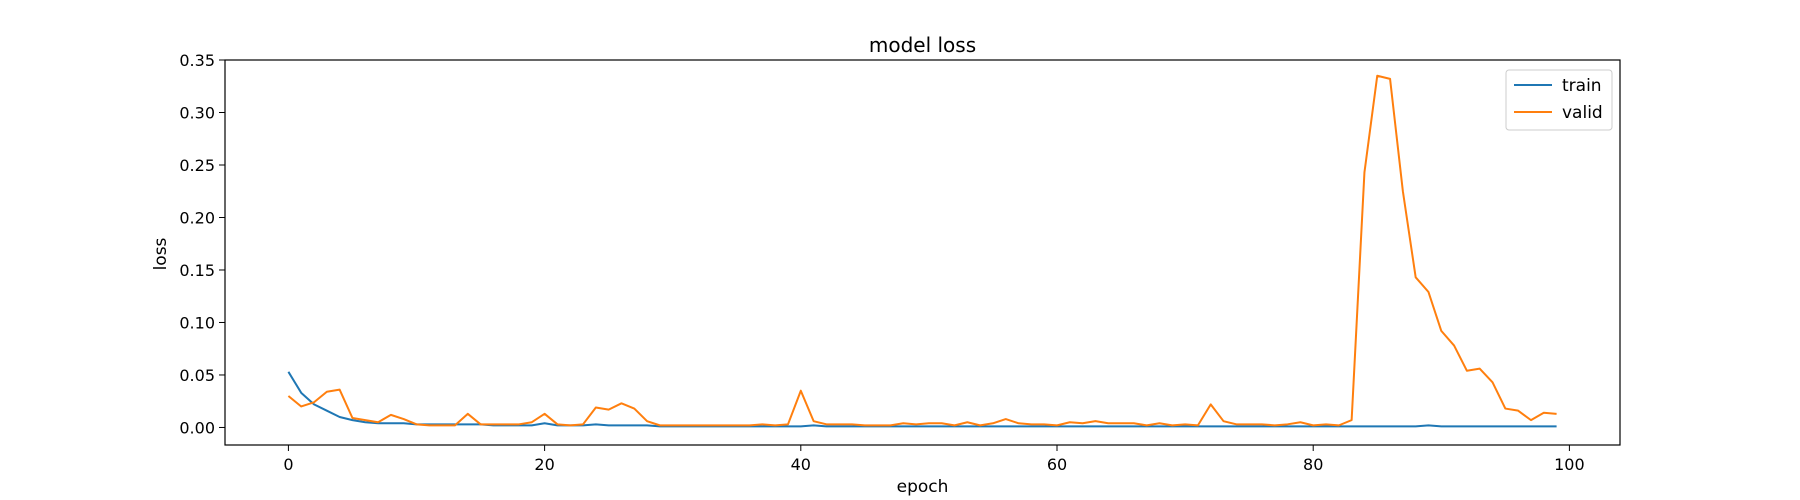 Image resolution: width=1800 pixels, height=500 pixels. What do you see at coordinates (922, 399) in the screenshot?
I see `series-line-train` at bounding box center [922, 399].